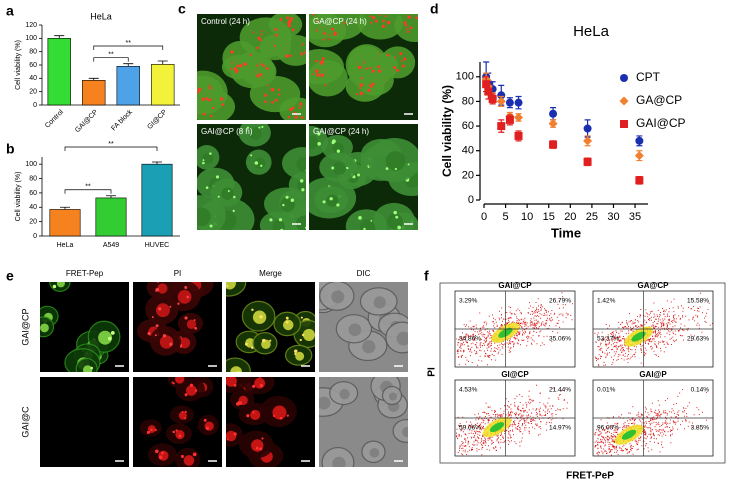 The width and height of the screenshot is (734, 484). What do you see at coordinates (606, 390) in the screenshot?
I see `quadrant-percent: 0.01%` at bounding box center [606, 390].